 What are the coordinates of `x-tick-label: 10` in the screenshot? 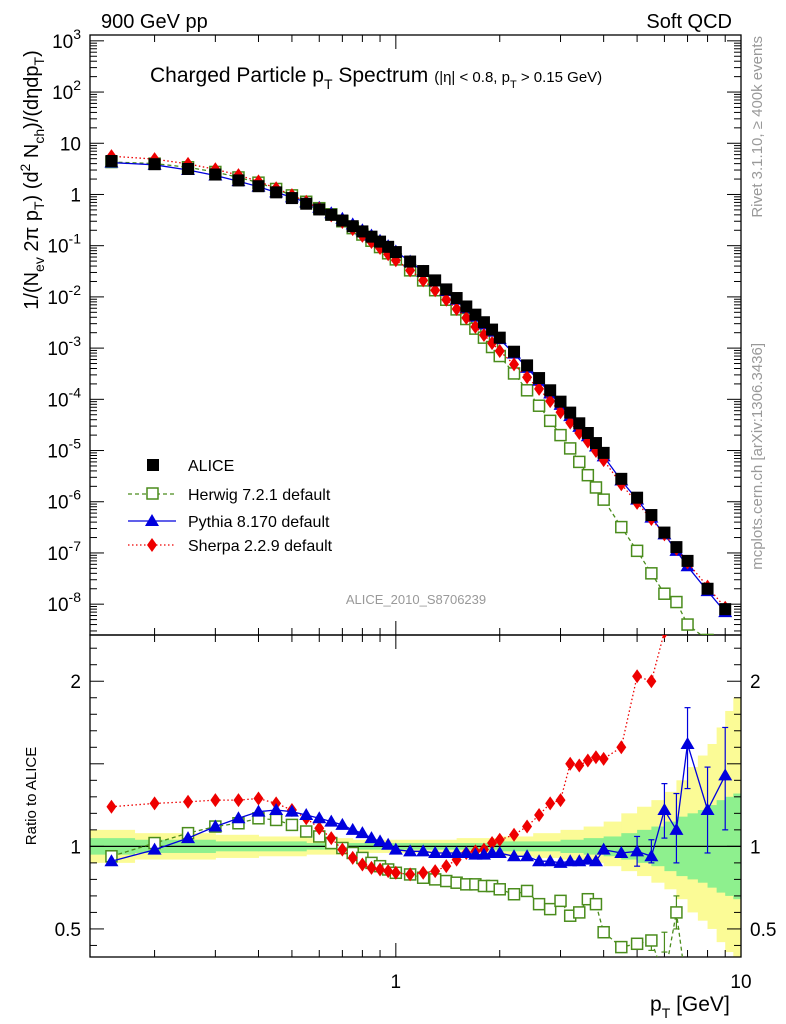 It's located at (740, 982).